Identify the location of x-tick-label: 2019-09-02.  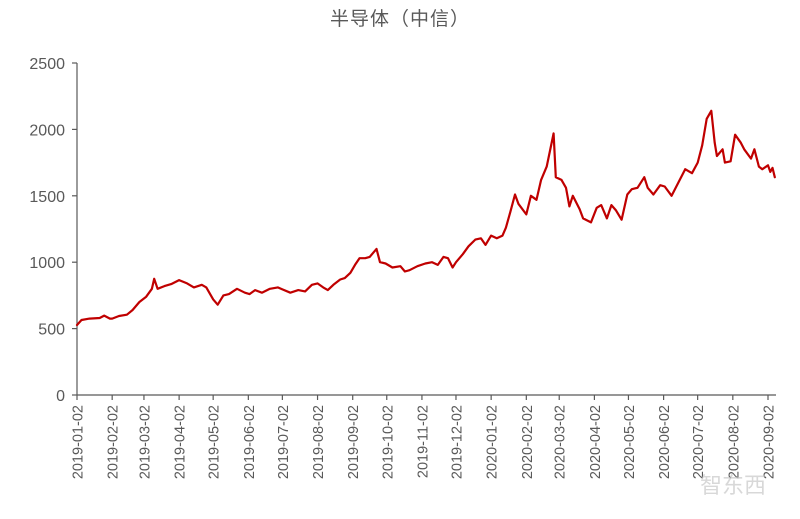
(354, 442).